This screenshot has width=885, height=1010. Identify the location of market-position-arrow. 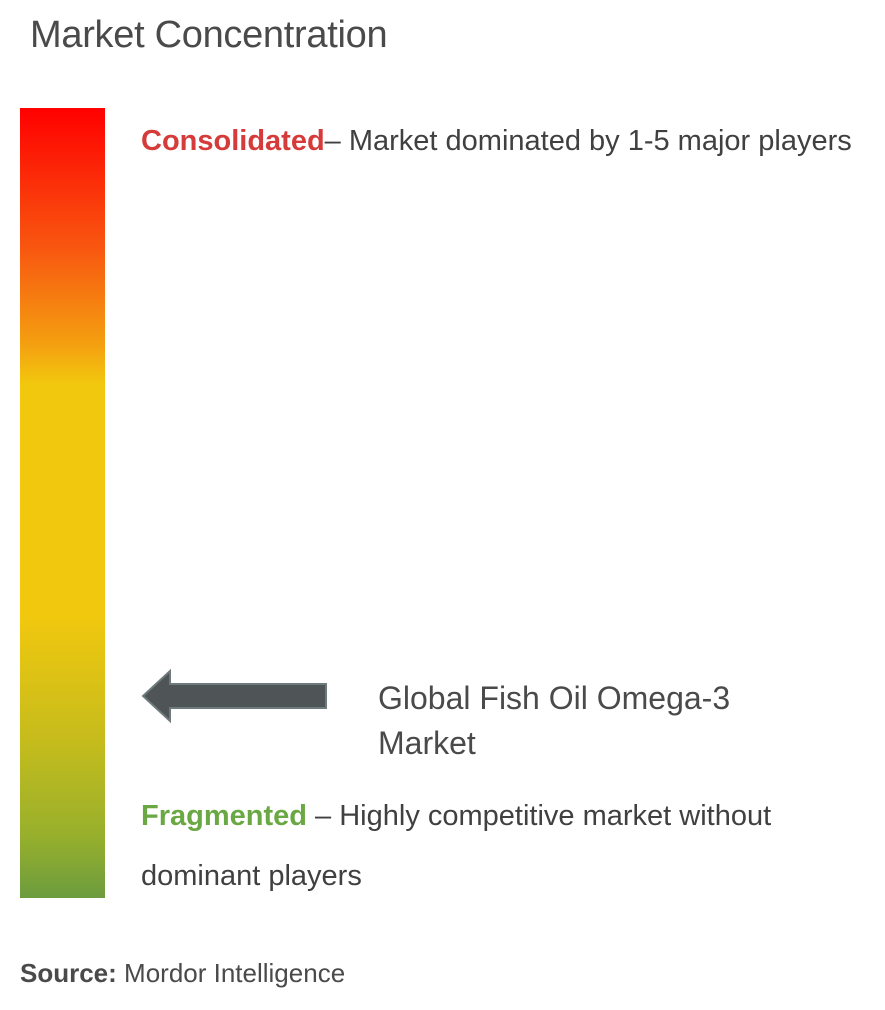
(234, 696).